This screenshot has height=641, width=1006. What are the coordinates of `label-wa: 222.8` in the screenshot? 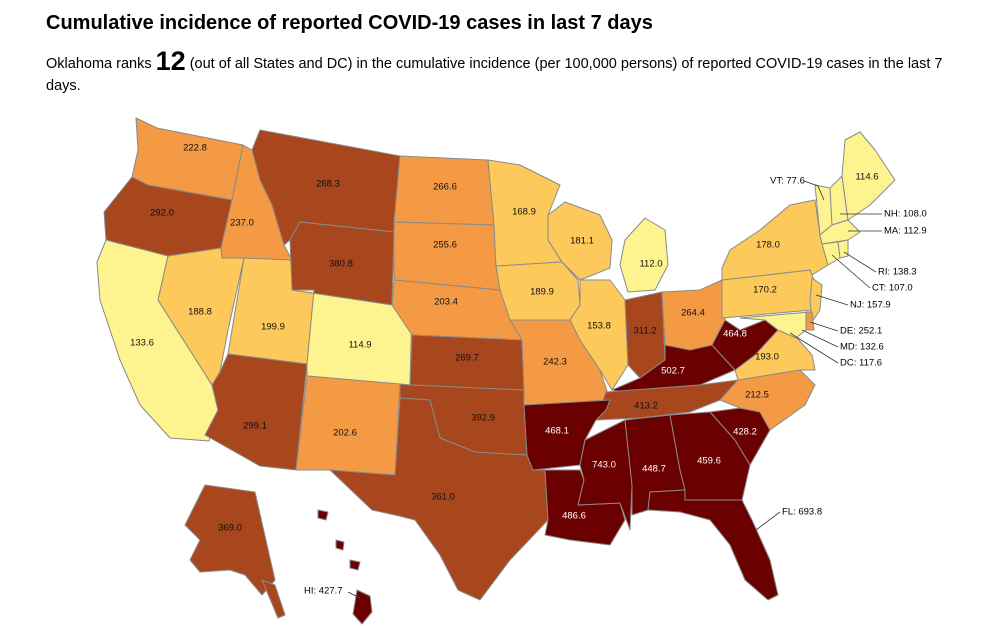 It's located at (195, 148).